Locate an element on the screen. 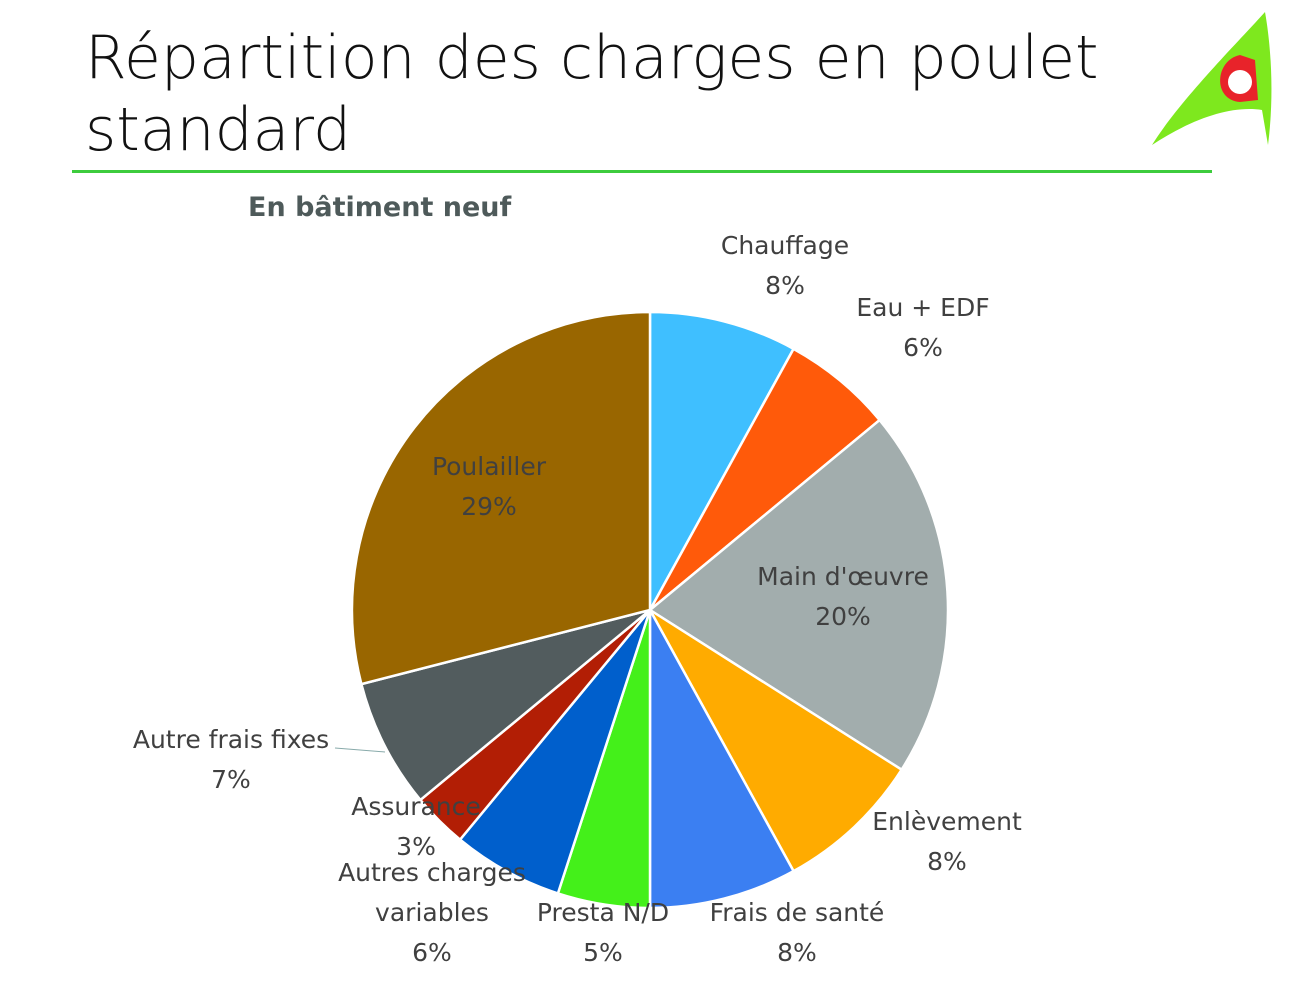 This screenshot has height=981, width=1299. category-label: Main d'œuvre is located at coordinates (843, 576).